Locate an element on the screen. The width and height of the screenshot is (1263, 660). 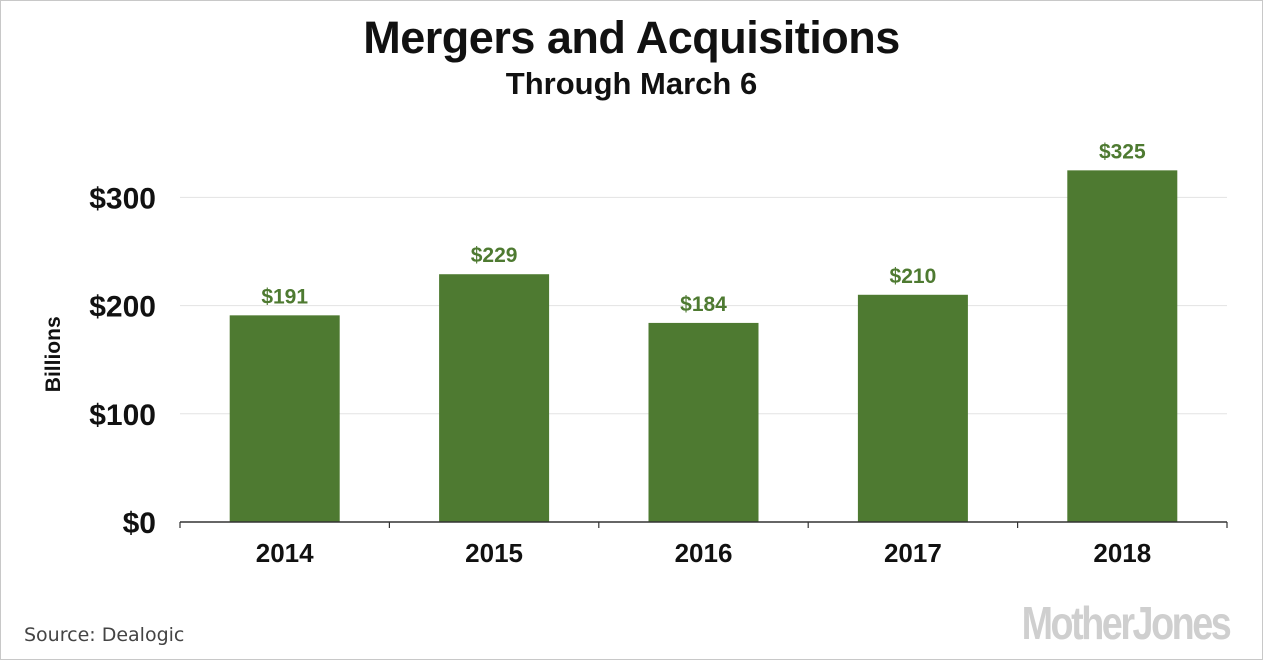
mother-jones-logo: MotherJones is located at coordinates (1126, 623).